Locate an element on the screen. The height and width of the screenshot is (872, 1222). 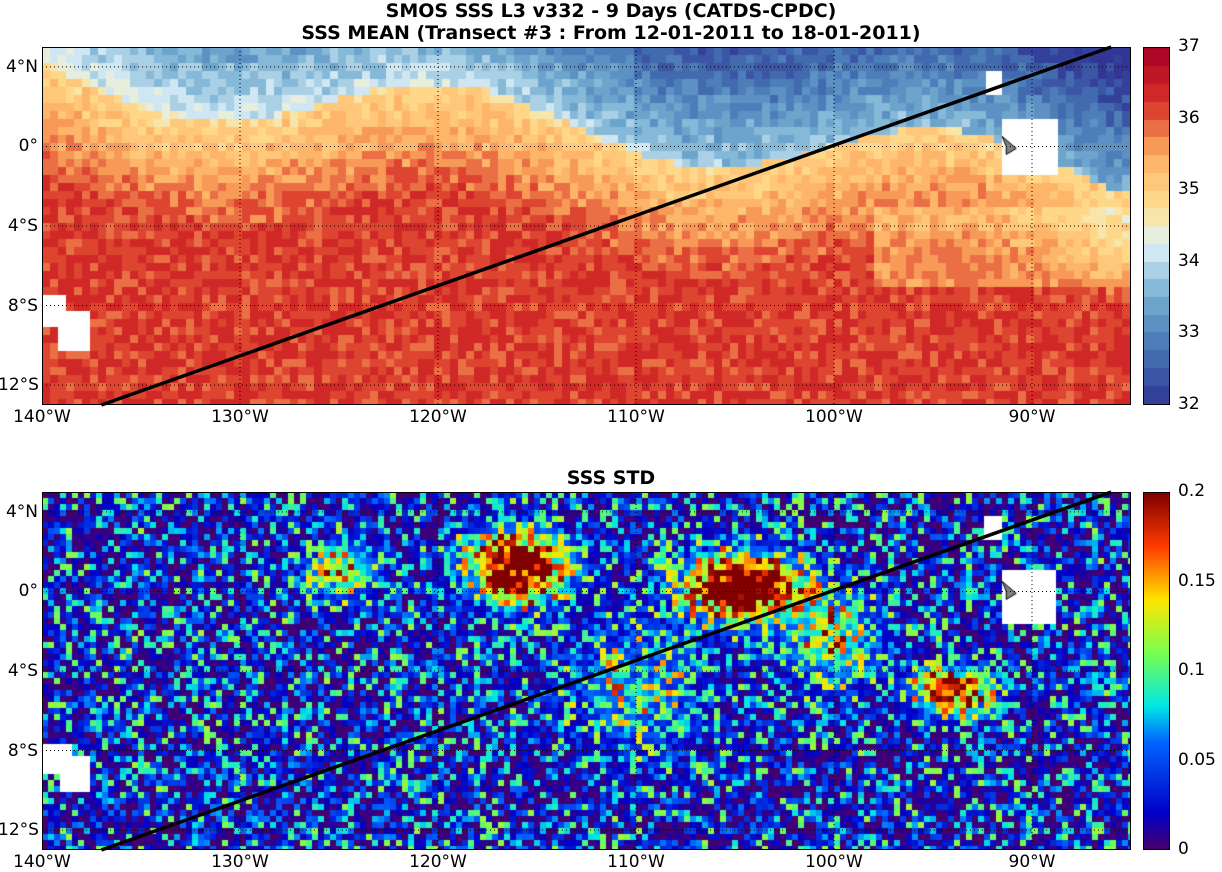
colorbar-tick-label: 33 is located at coordinates (1189, 332).